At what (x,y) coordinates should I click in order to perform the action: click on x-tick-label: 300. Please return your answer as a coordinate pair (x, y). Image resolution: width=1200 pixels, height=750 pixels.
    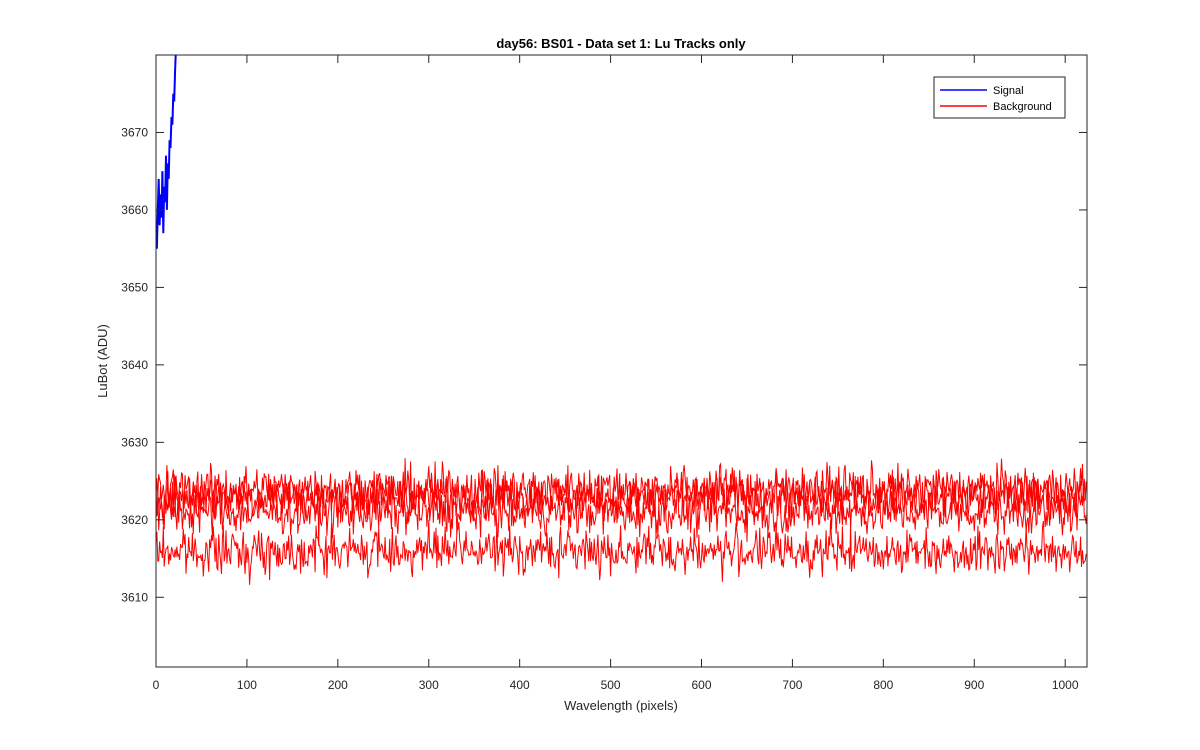
    Looking at the image, I should click on (429, 685).